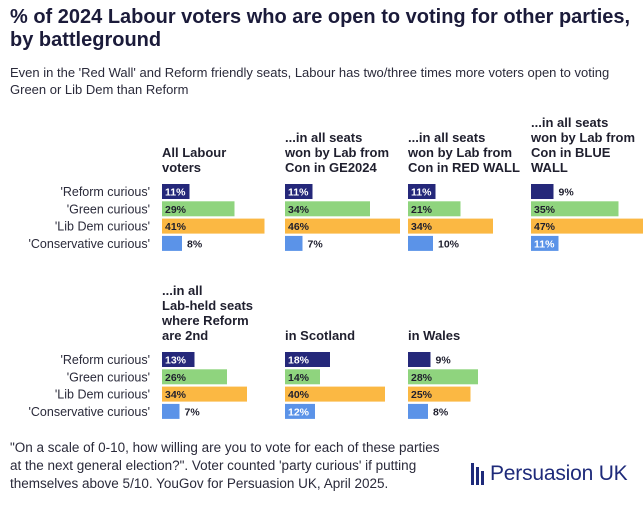 The height and width of the screenshot is (522, 643). Describe the element at coordinates (422, 210) in the screenshot. I see `bar-value-label: 21%` at that location.